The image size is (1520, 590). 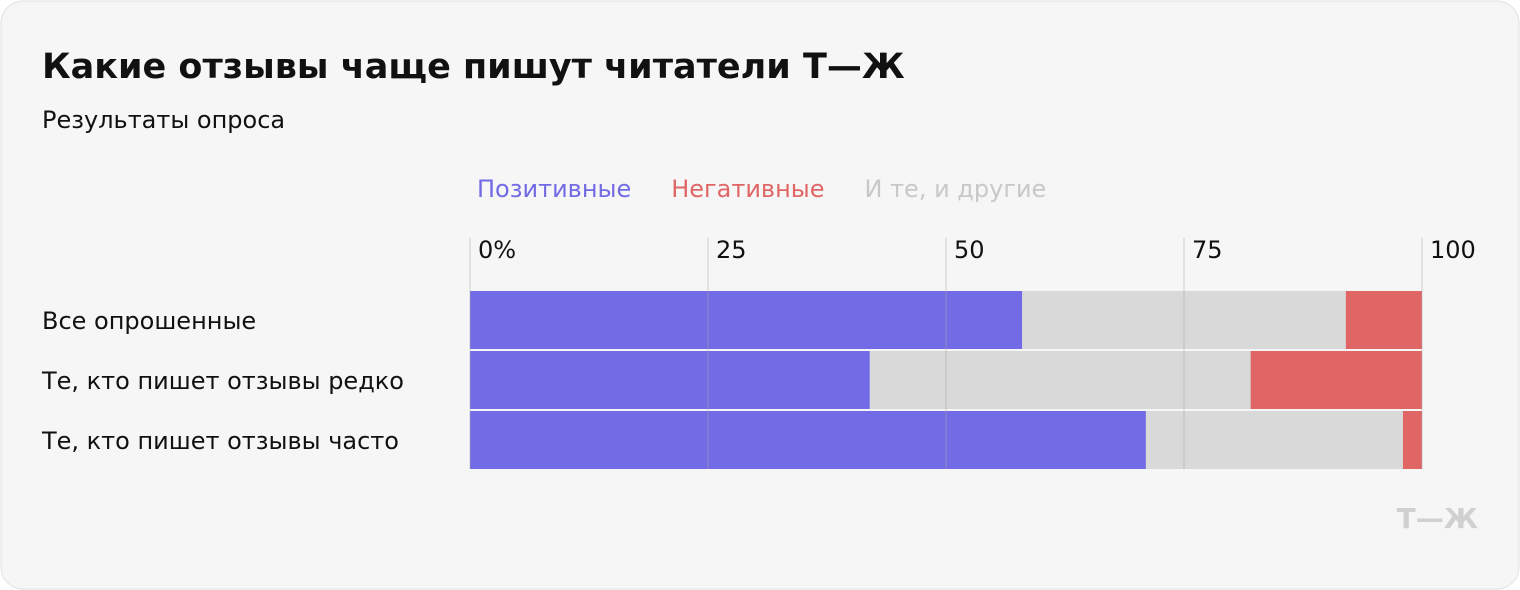 What do you see at coordinates (969, 250) in the screenshot?
I see `x-tick-label: 50` at bounding box center [969, 250].